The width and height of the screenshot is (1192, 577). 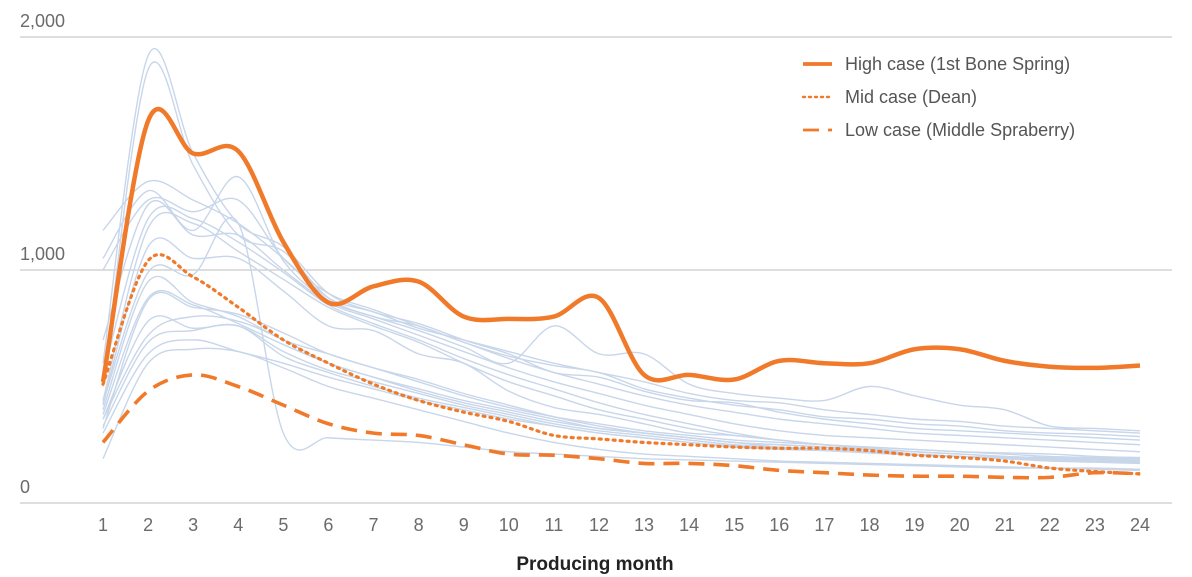 I want to click on legend-label: Low case (Middle Spraberry), so click(x=960, y=130).